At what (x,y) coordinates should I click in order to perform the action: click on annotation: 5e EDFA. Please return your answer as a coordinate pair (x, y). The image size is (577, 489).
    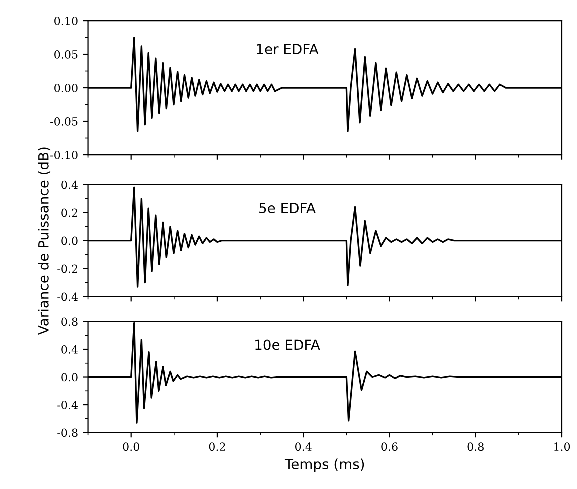
    Looking at the image, I should click on (288, 208).